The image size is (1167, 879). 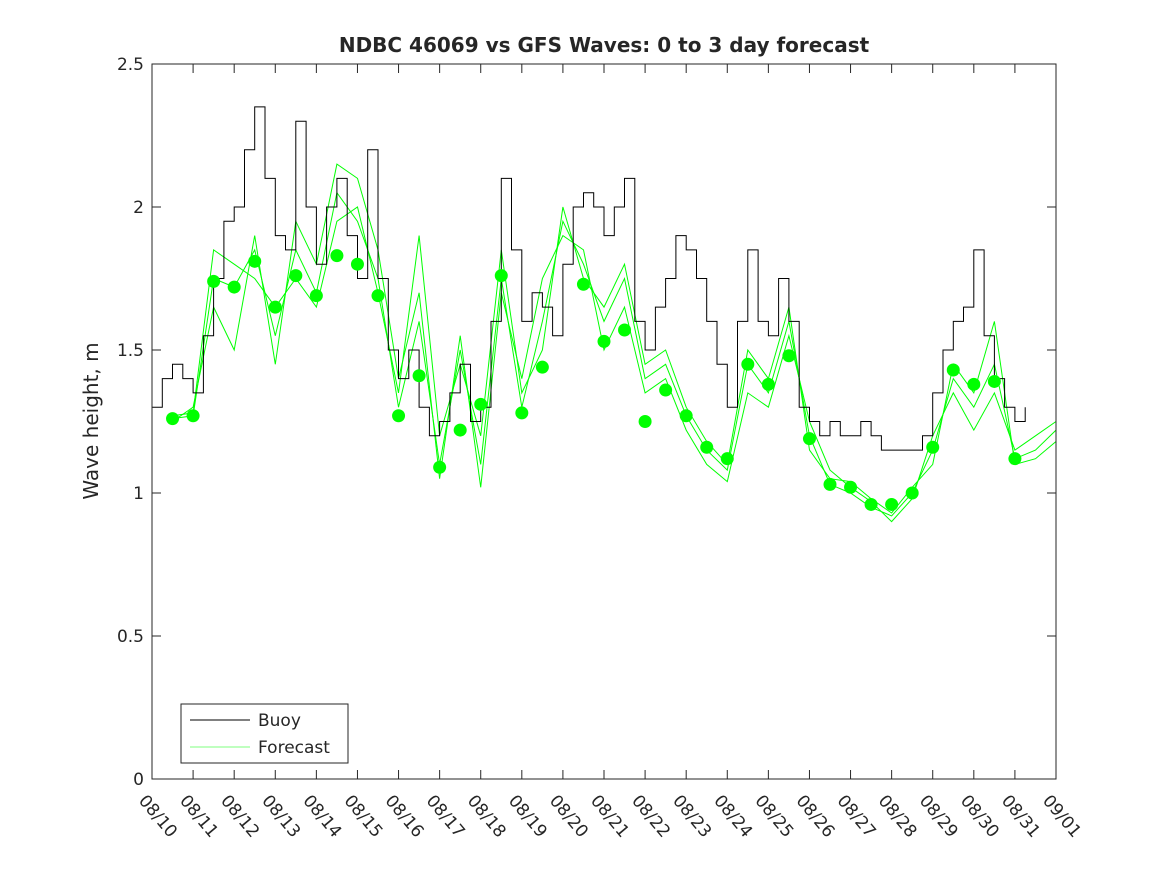 What do you see at coordinates (138, 780) in the screenshot?
I see `y-tick-label: 0` at bounding box center [138, 780].